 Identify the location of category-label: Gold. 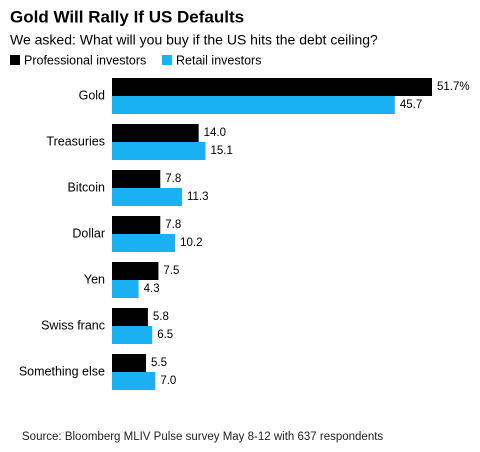
(92, 95).